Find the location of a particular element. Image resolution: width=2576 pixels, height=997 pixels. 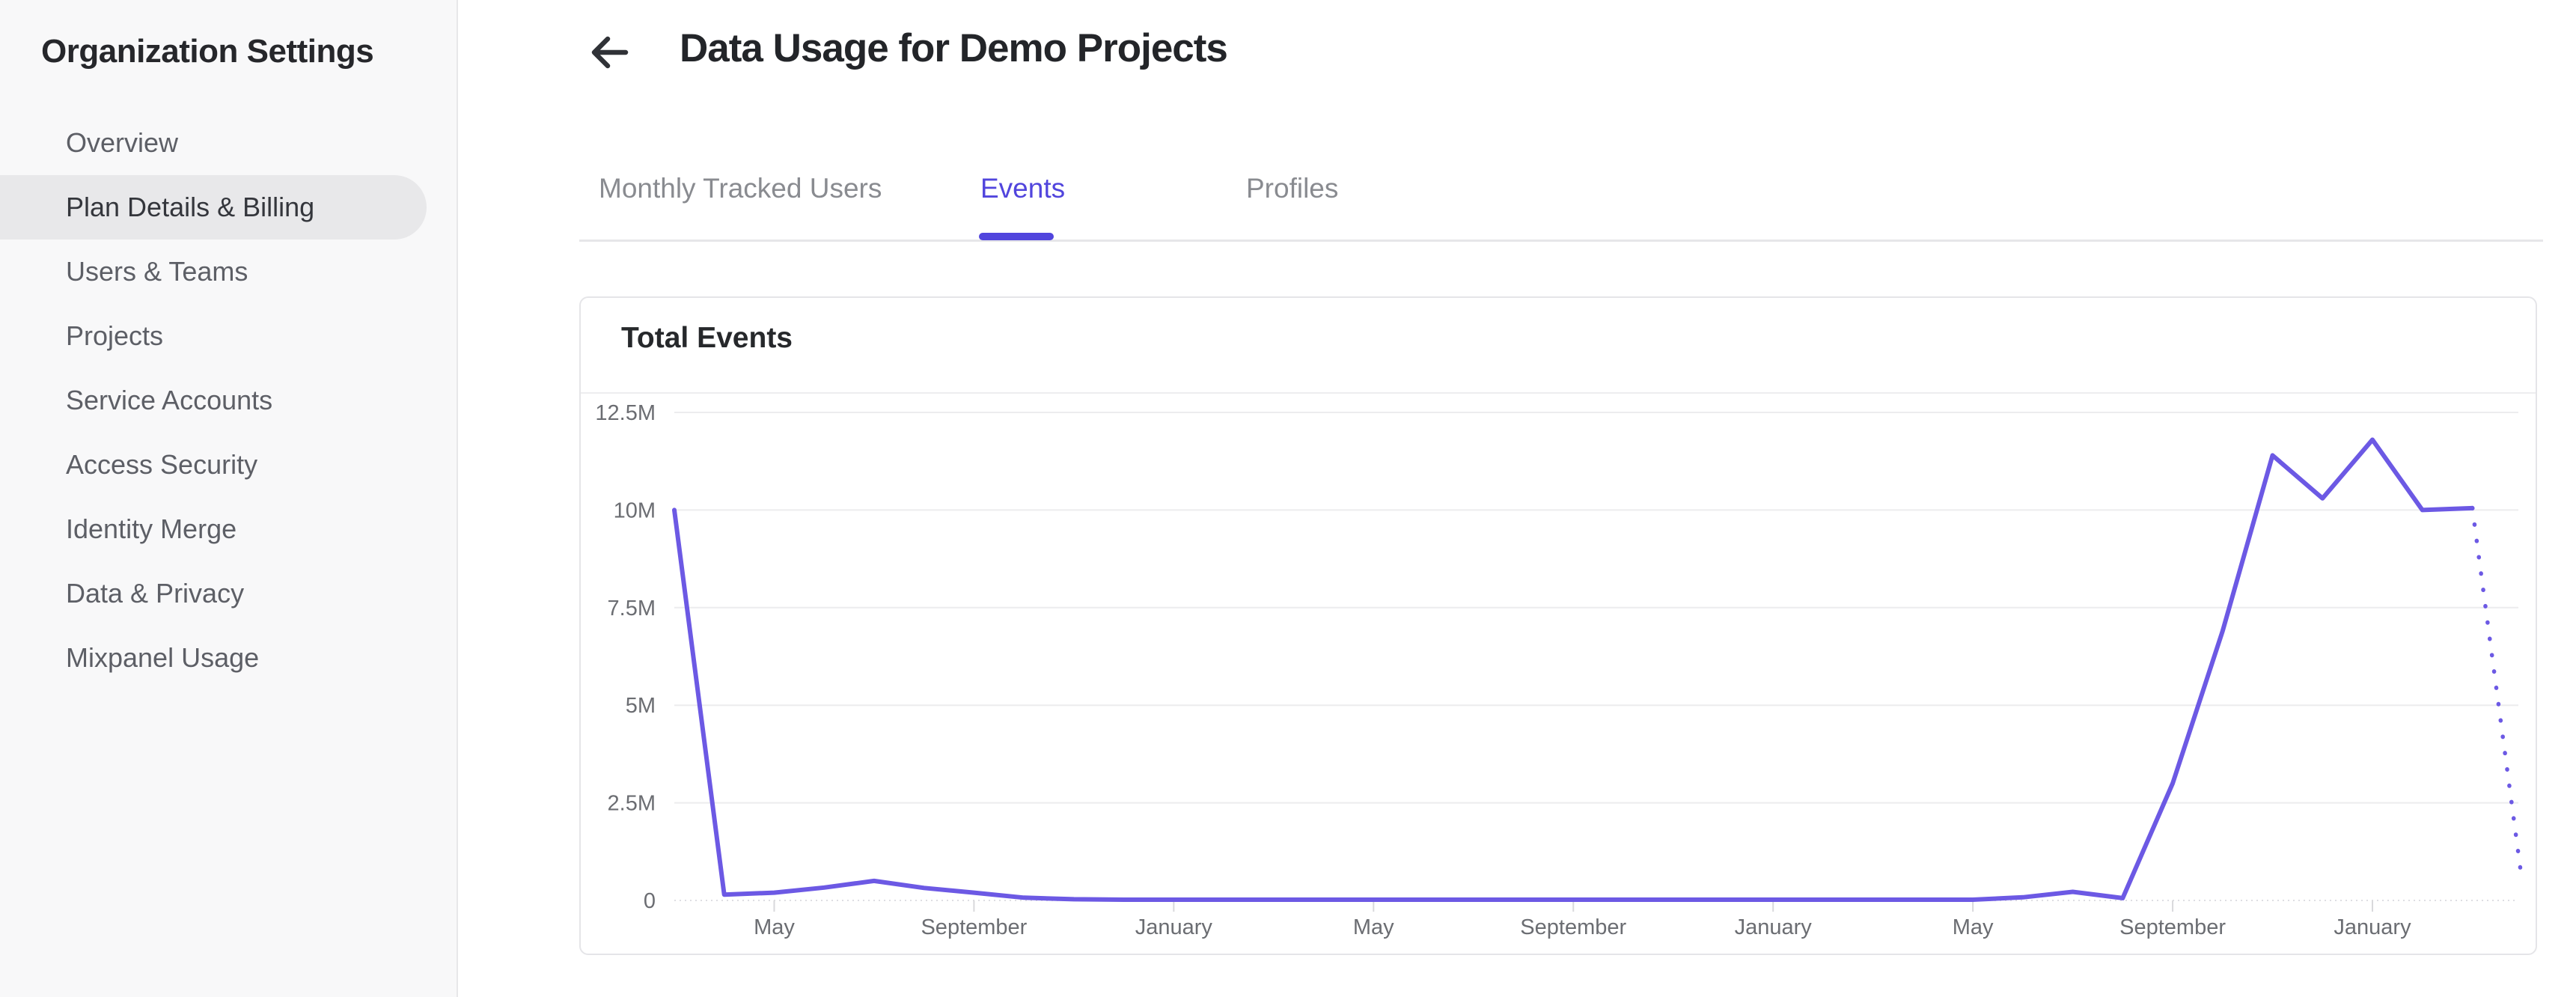

y-axis-label-10M: 10M is located at coordinates (635, 510).